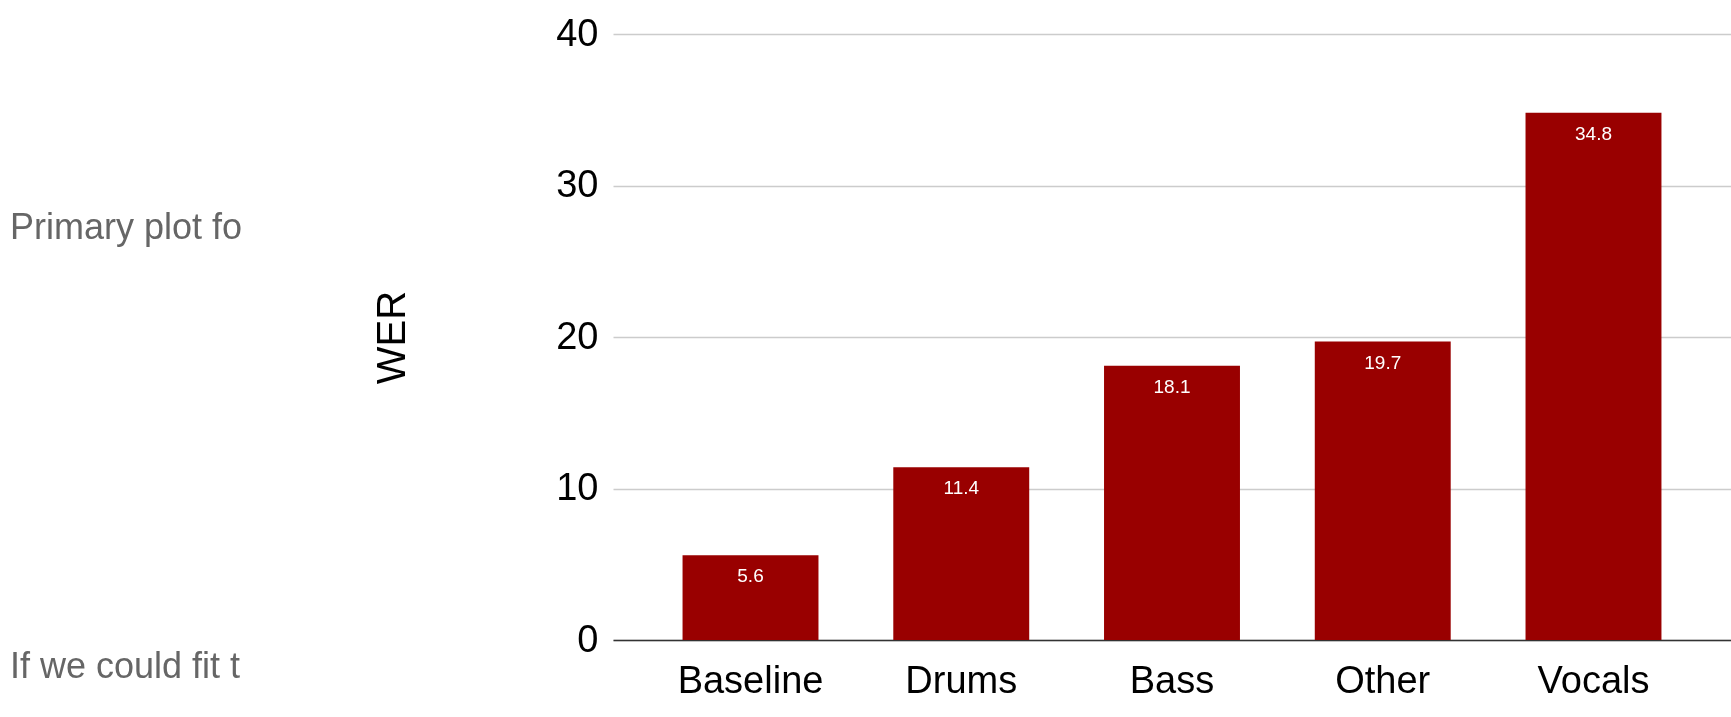  I want to click on data-label: 5.6, so click(750, 576).